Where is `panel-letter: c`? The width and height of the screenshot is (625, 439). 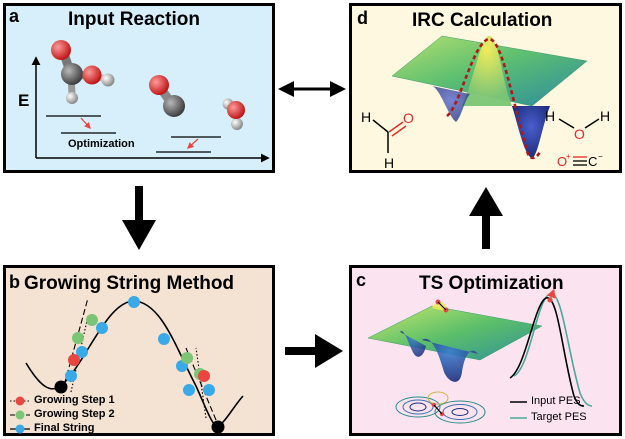
panel-letter: c is located at coordinates (361, 280).